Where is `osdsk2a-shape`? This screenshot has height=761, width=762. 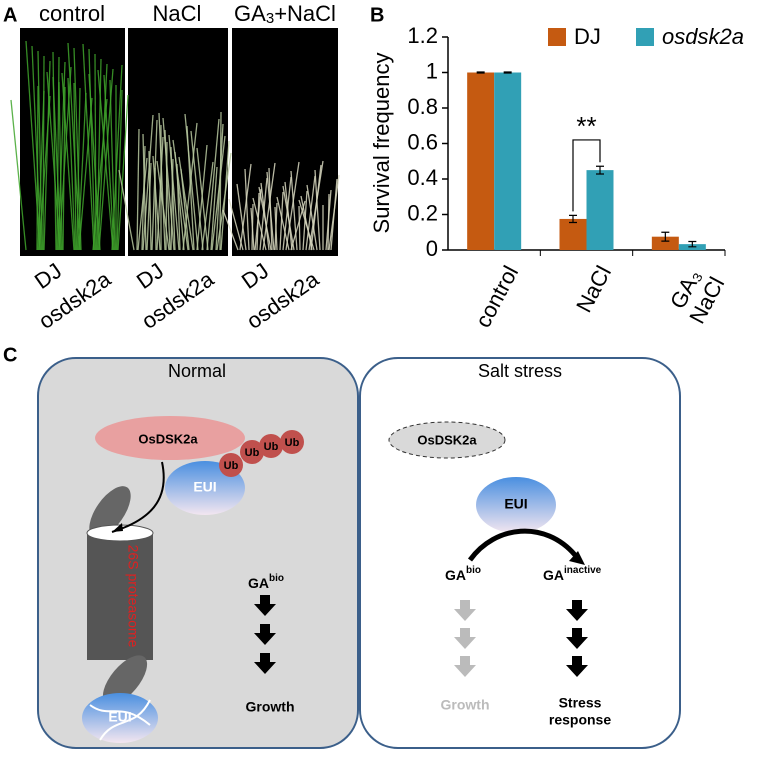 osdsk2a-shape is located at coordinates (170, 438).